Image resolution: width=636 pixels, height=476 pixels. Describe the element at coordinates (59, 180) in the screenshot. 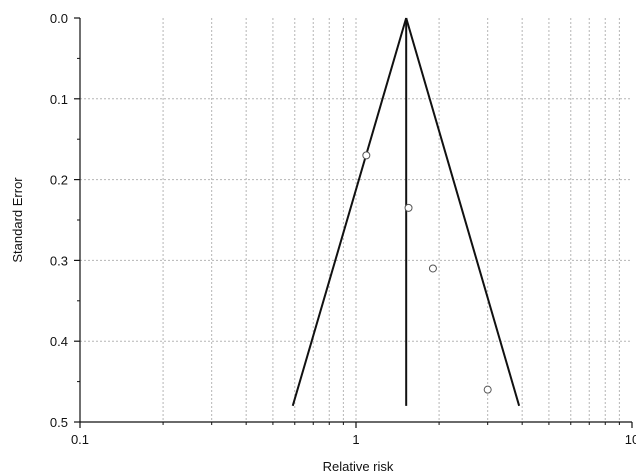

I see `y-tick-label: 0.2` at that location.